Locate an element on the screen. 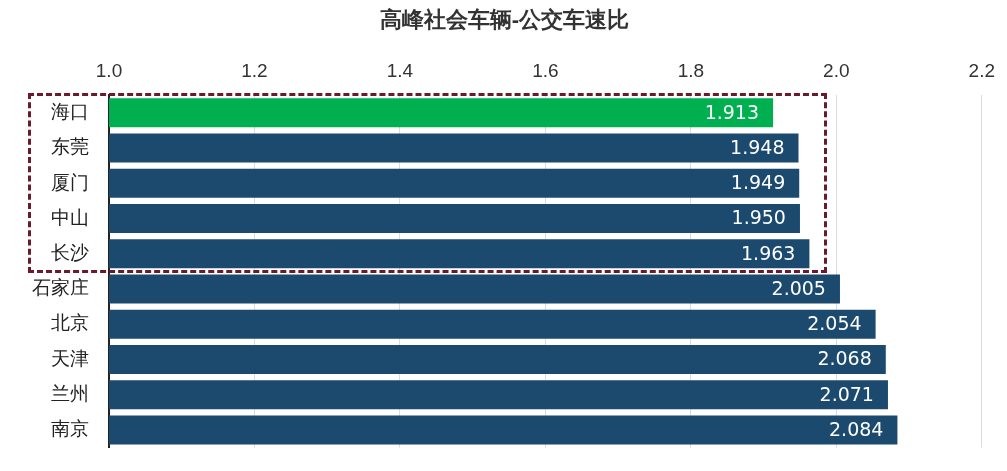  x-tick-label: 1.2 is located at coordinates (254, 71).